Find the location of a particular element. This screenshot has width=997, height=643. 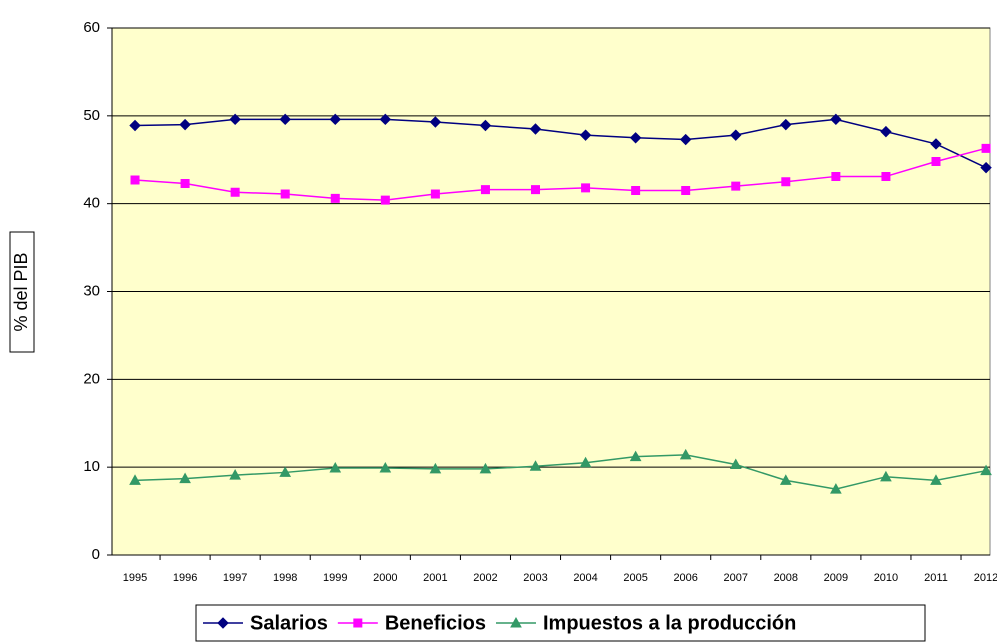

y-label-box is located at coordinates (22, 292).